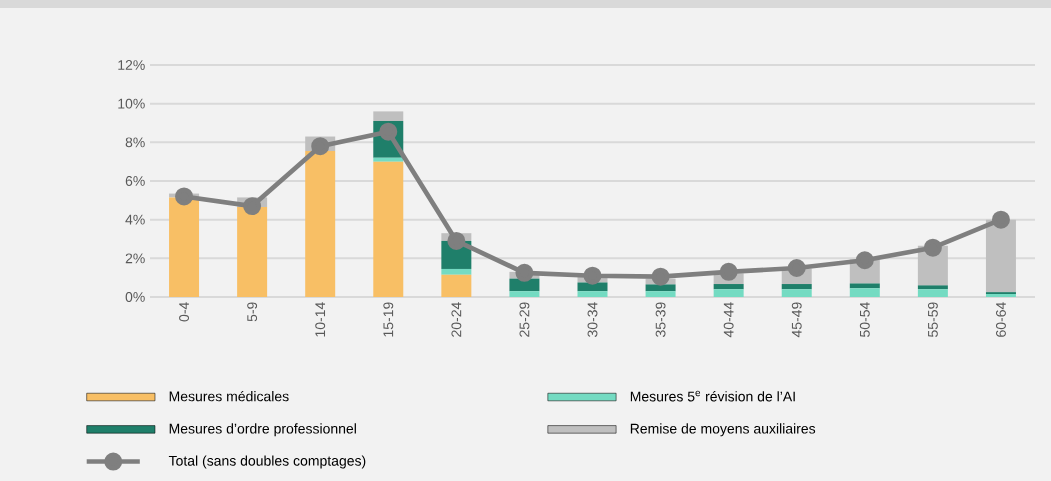 The image size is (1051, 481). Describe the element at coordinates (592, 319) in the screenshot. I see `x-tick-label: 30-34` at that location.